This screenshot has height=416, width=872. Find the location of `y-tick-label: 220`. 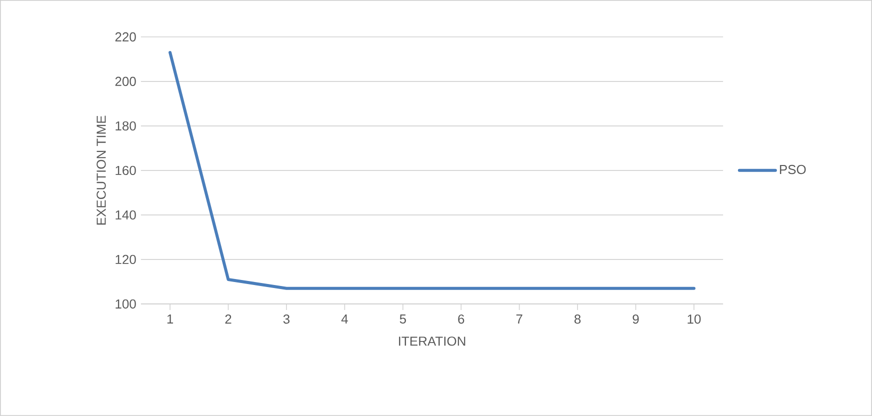

y-tick-label: 220 is located at coordinates (125, 37).